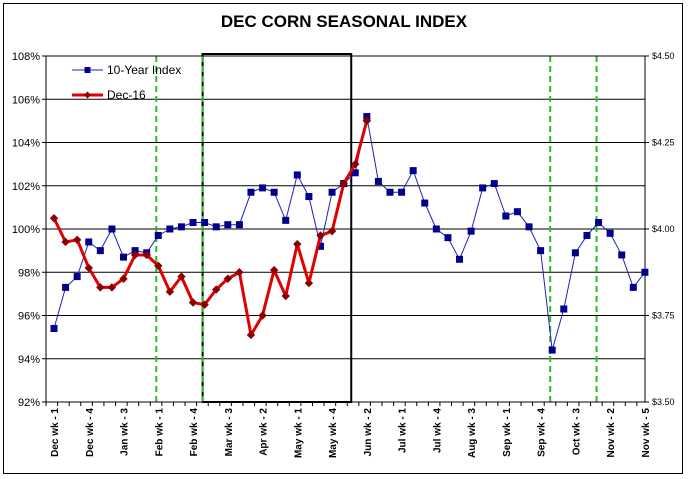  I want to click on chart-title: DEC CORN SEASONAL INDEX, so click(344, 21).